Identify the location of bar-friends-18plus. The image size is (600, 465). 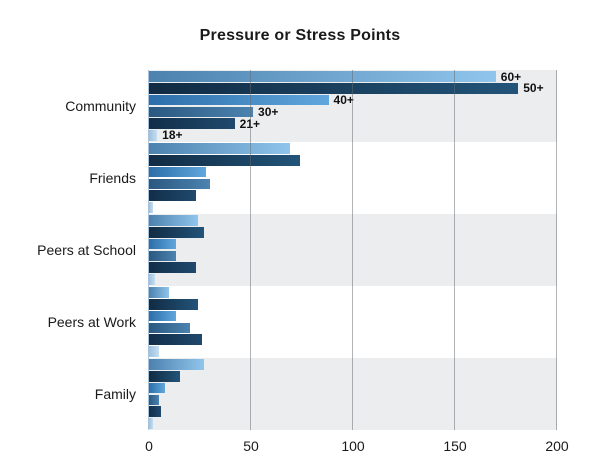
(151, 207).